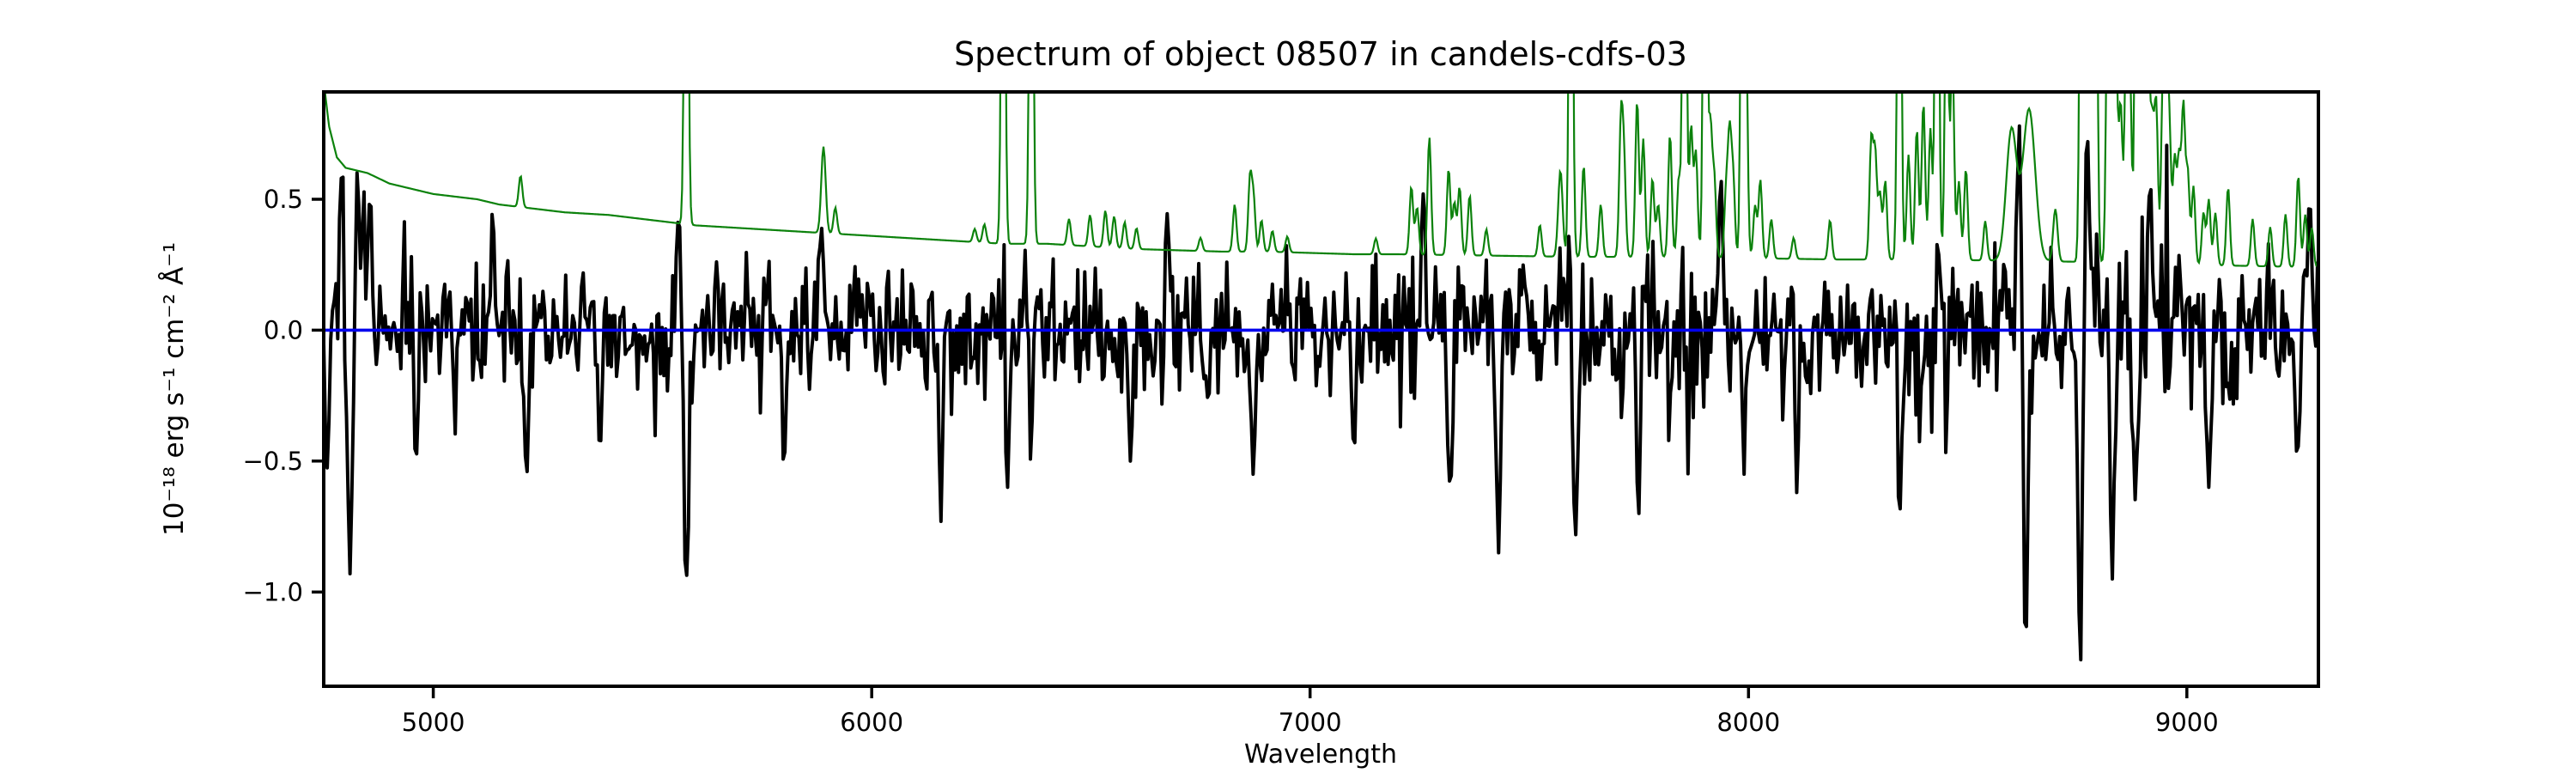 This screenshot has height=773, width=2576. Describe the element at coordinates (1748, 722) in the screenshot. I see `x-tick-label: 8000` at that location.